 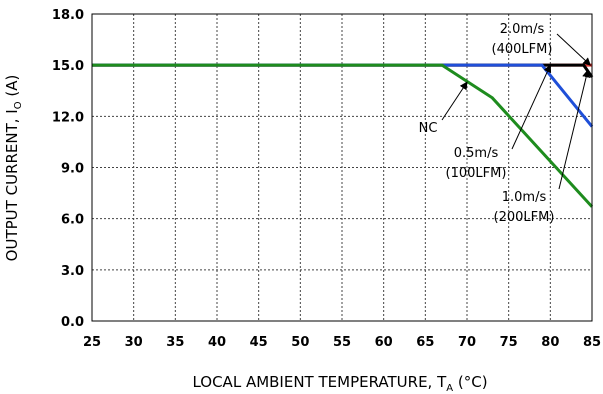 What do you see at coordinates (550, 342) in the screenshot?
I see `x-tick-label: 80` at bounding box center [550, 342].